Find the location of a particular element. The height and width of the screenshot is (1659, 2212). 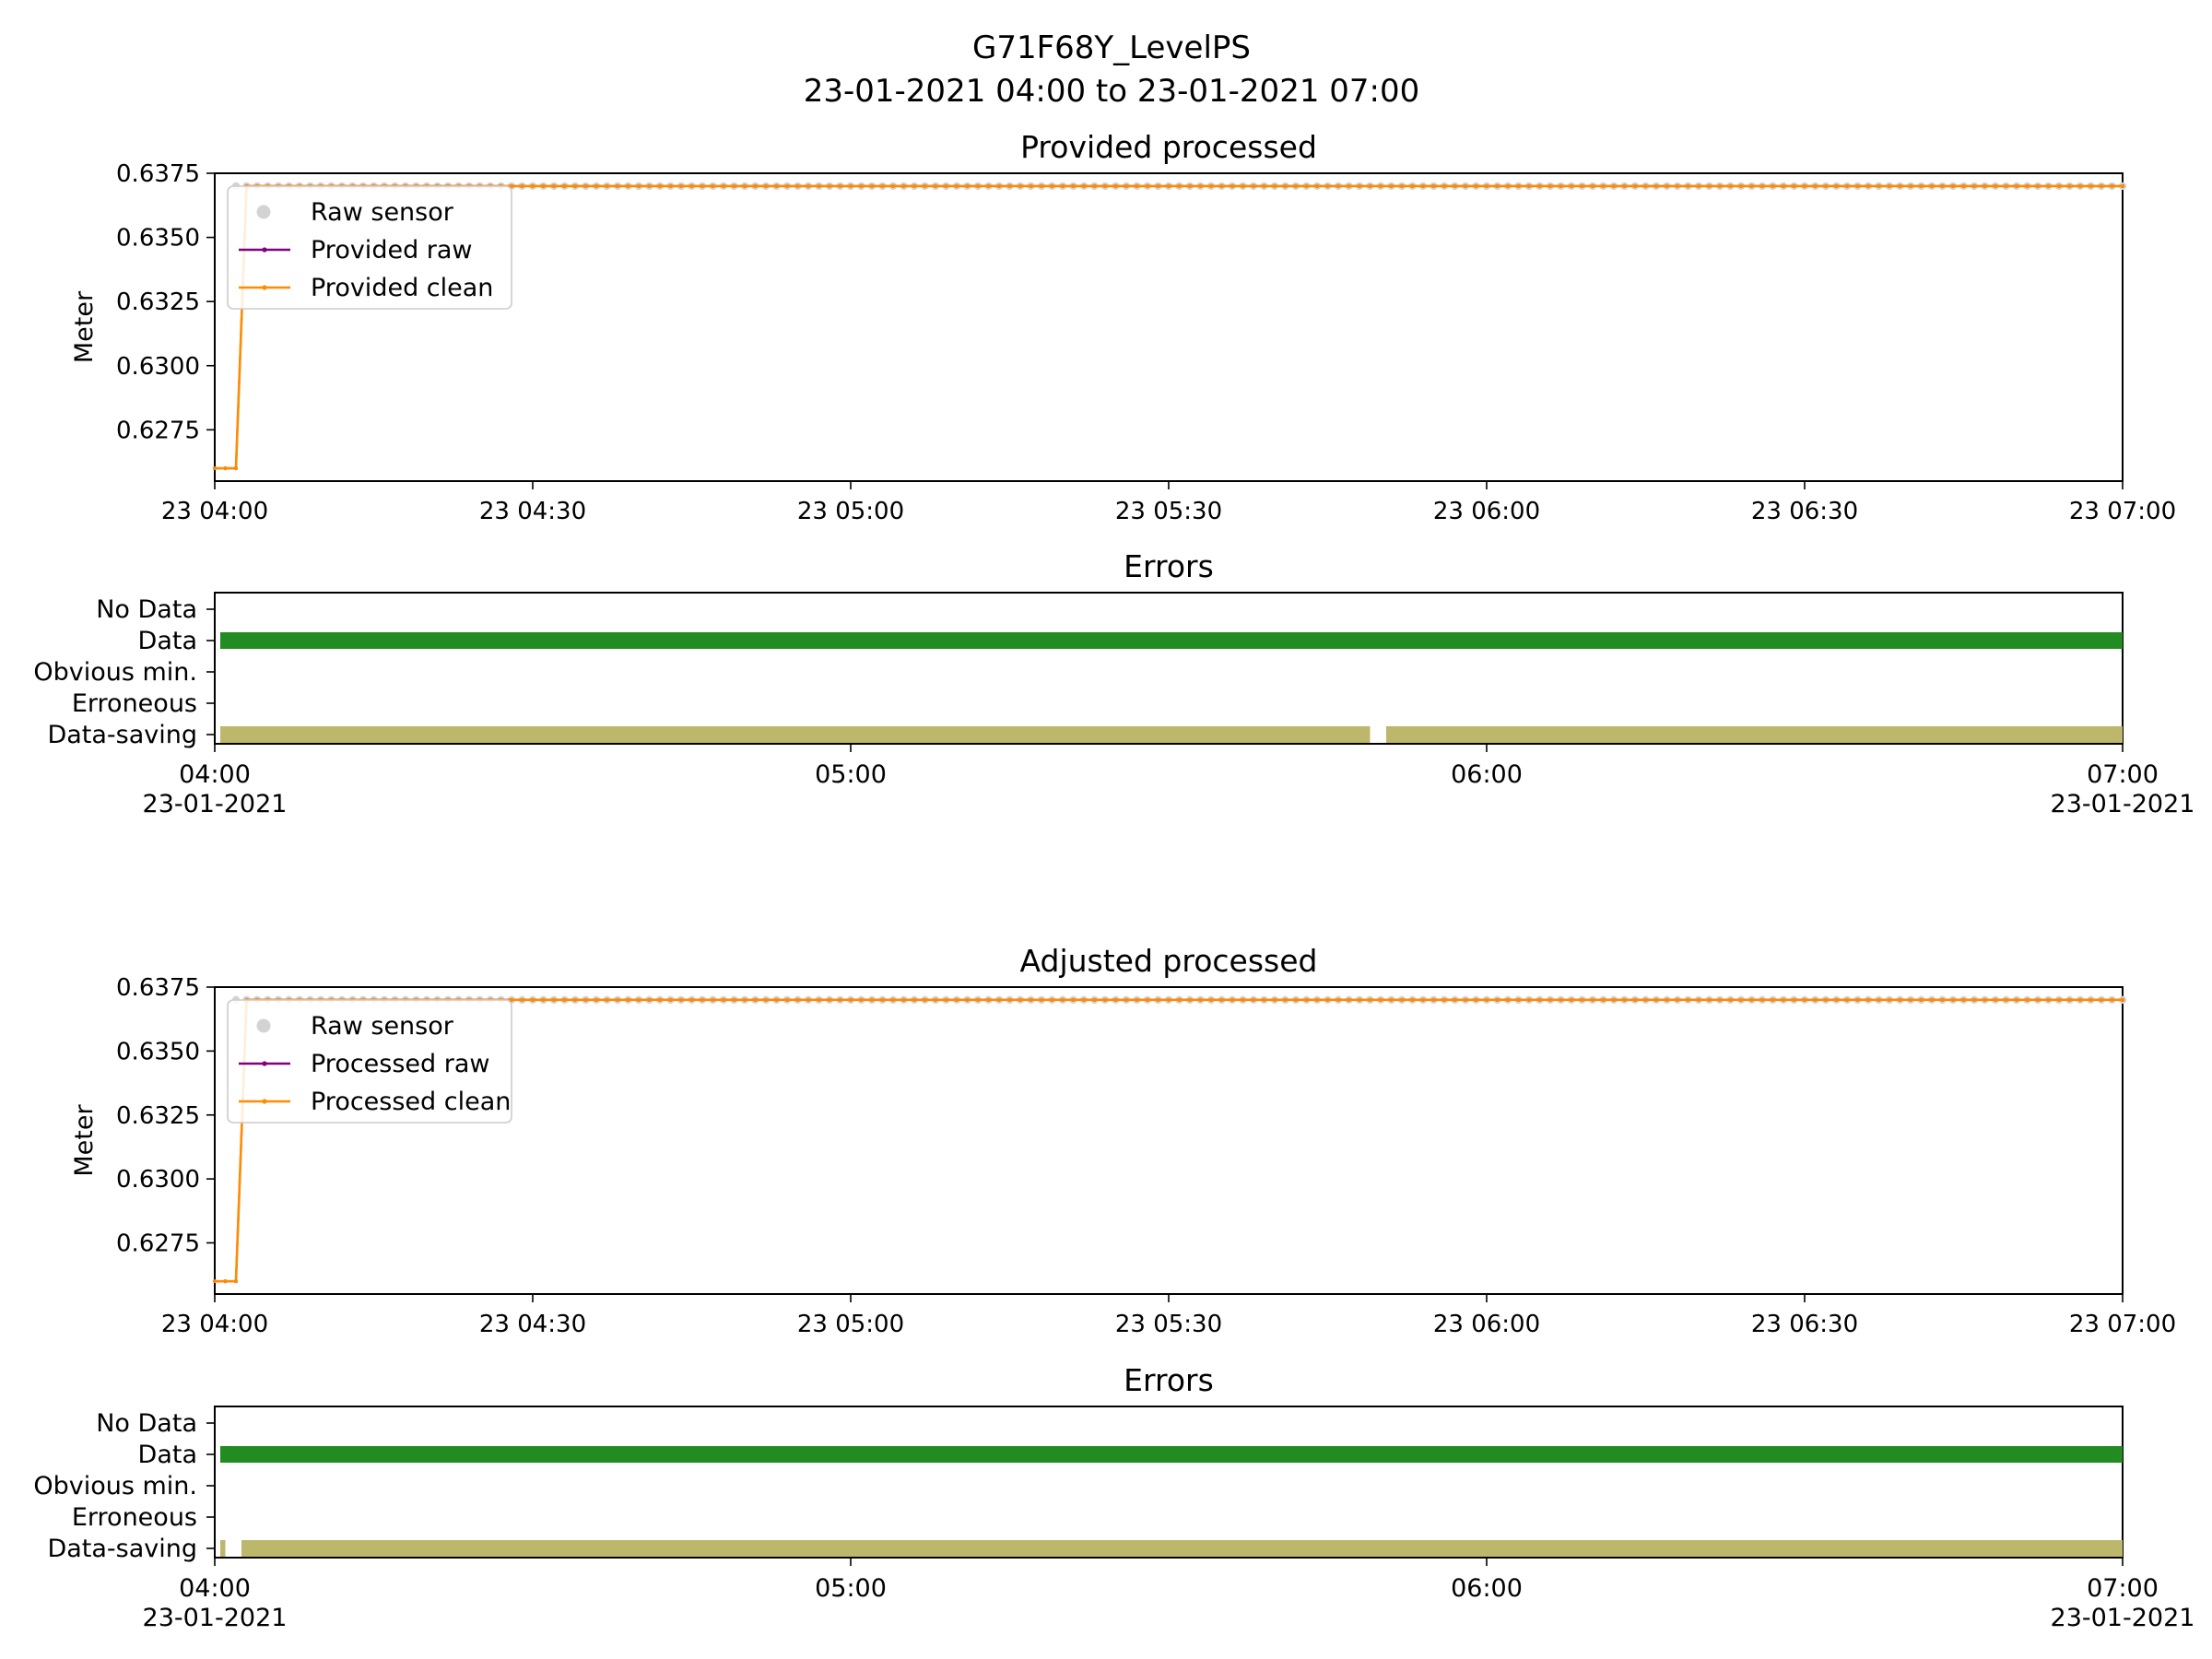

figure-title: G71F68Y_LevelPS is located at coordinates (1111, 47).